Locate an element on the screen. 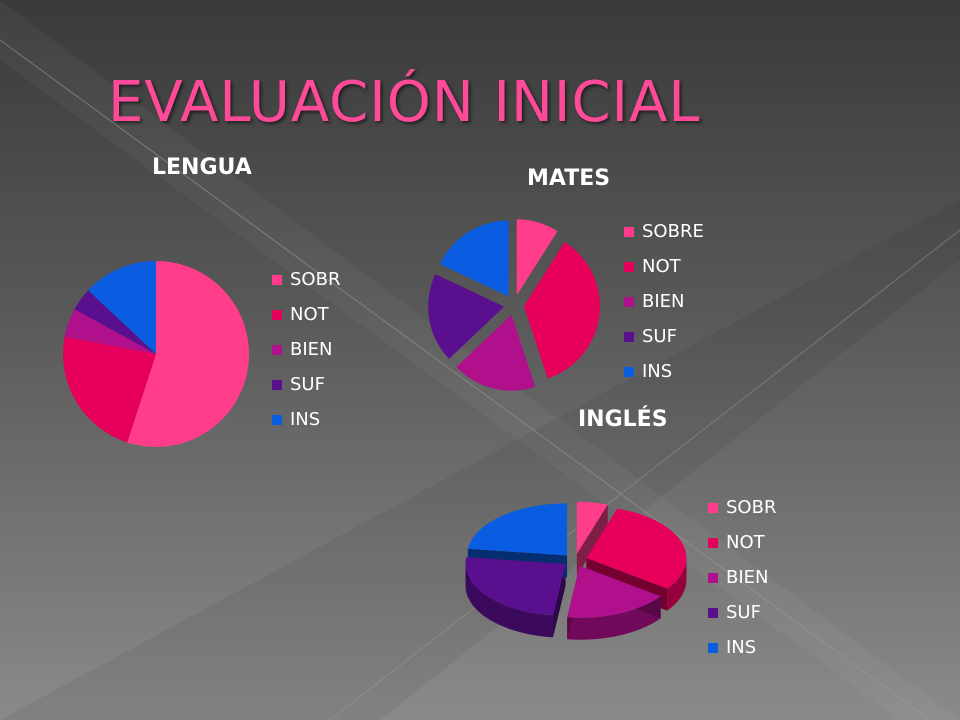 The image size is (960, 720). slice-lengua-ins is located at coordinates (122, 307).